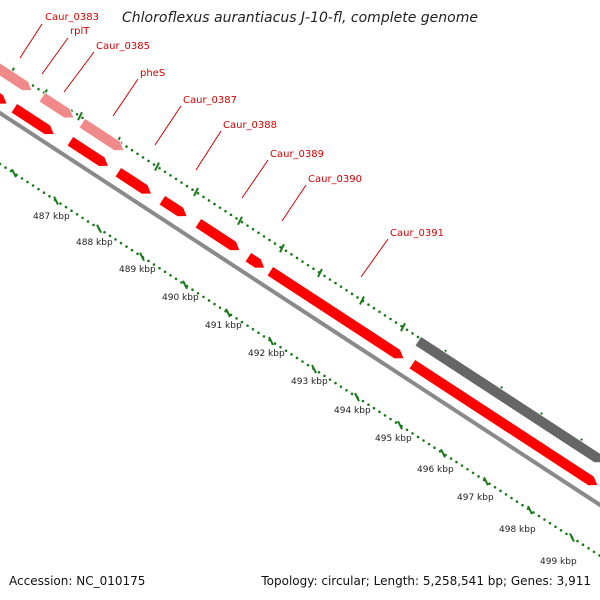 The width and height of the screenshot is (600, 600). What do you see at coordinates (335, 179) in the screenshot?
I see `gene-label: Caur_0390` at bounding box center [335, 179].